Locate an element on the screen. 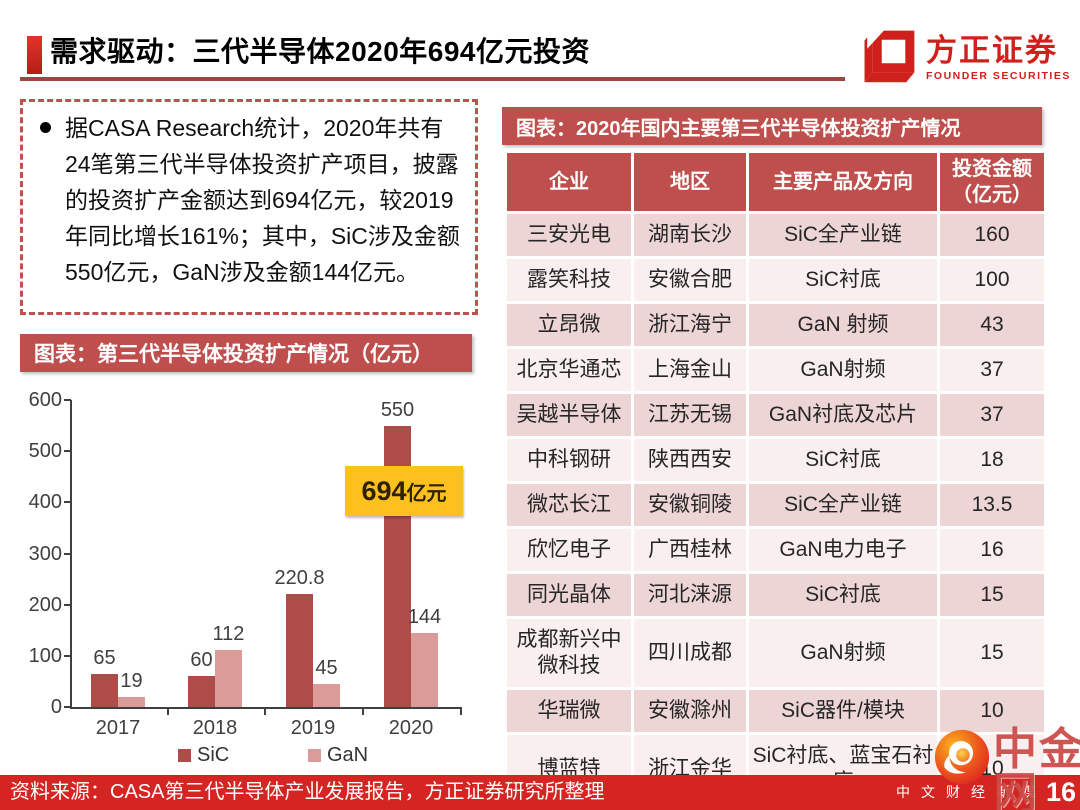 This screenshot has width=1080, height=810. table-cell: 湖南长沙 is located at coordinates (690, 235).